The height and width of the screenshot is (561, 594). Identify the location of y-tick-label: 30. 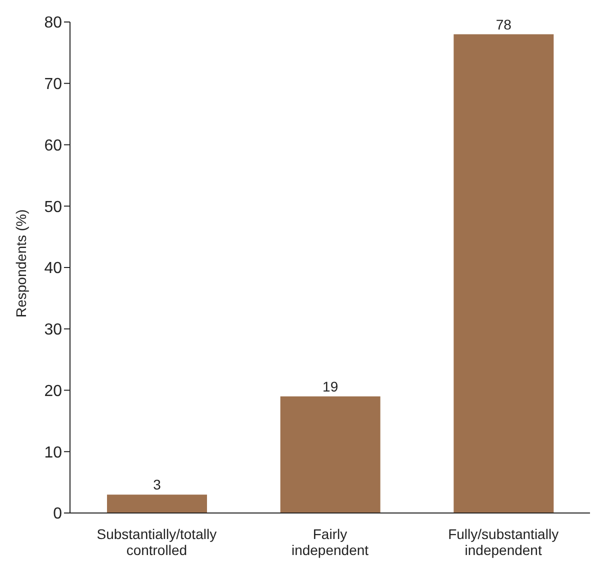
(53, 330).